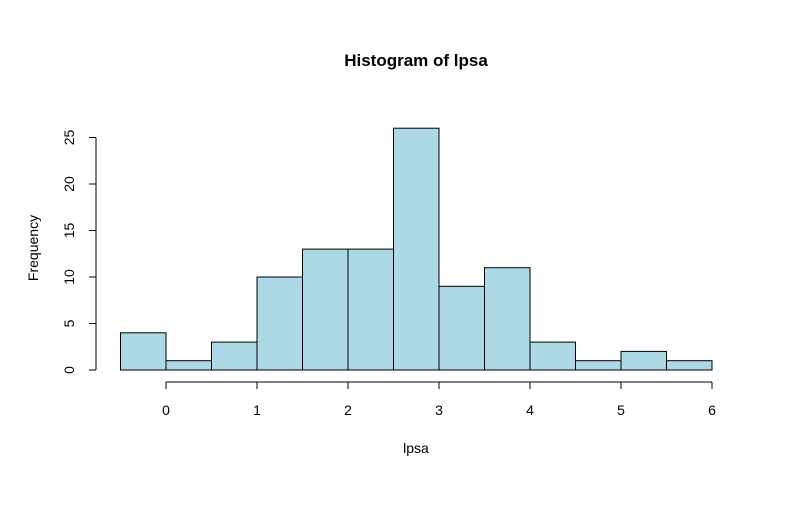 Image resolution: width=795 pixels, height=516 pixels. What do you see at coordinates (416, 60) in the screenshot?
I see `chart-title: Histogram of lpsa` at bounding box center [416, 60].